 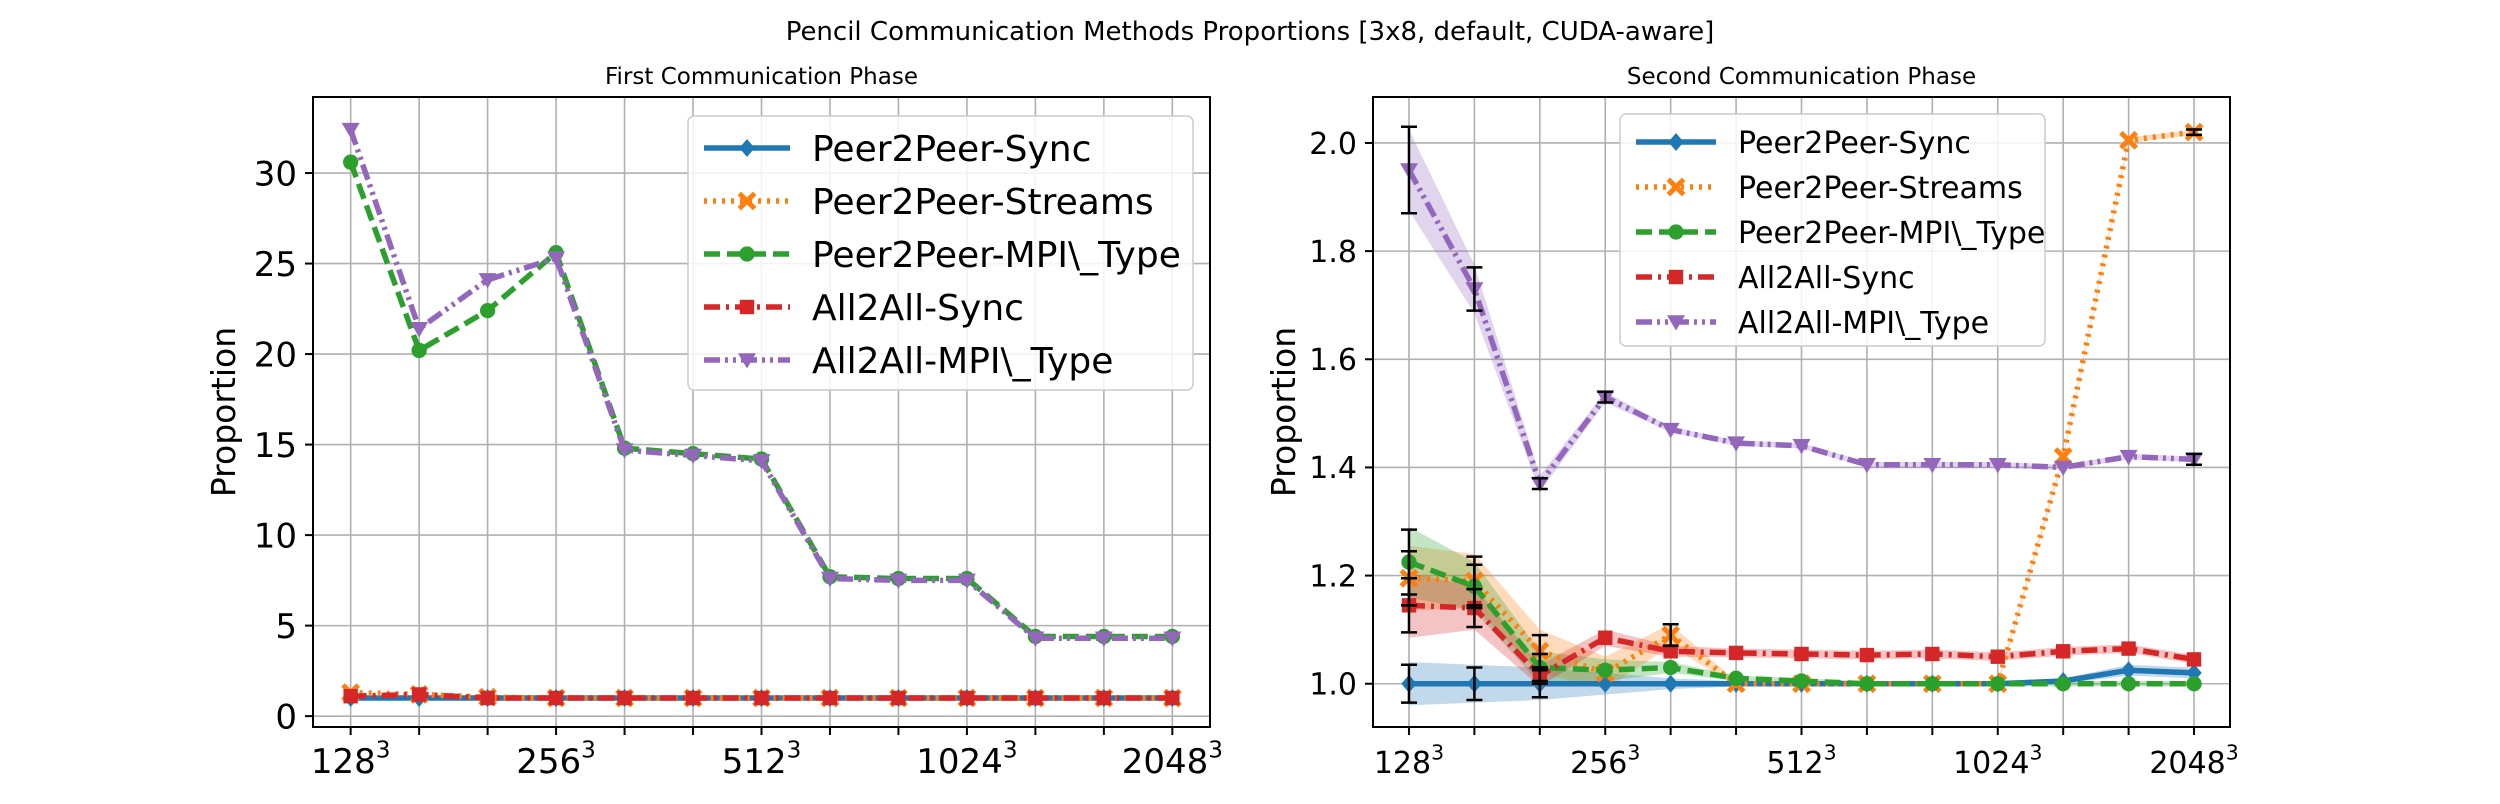 I want to click on y-tick-label: 30, so click(x=275, y=174).